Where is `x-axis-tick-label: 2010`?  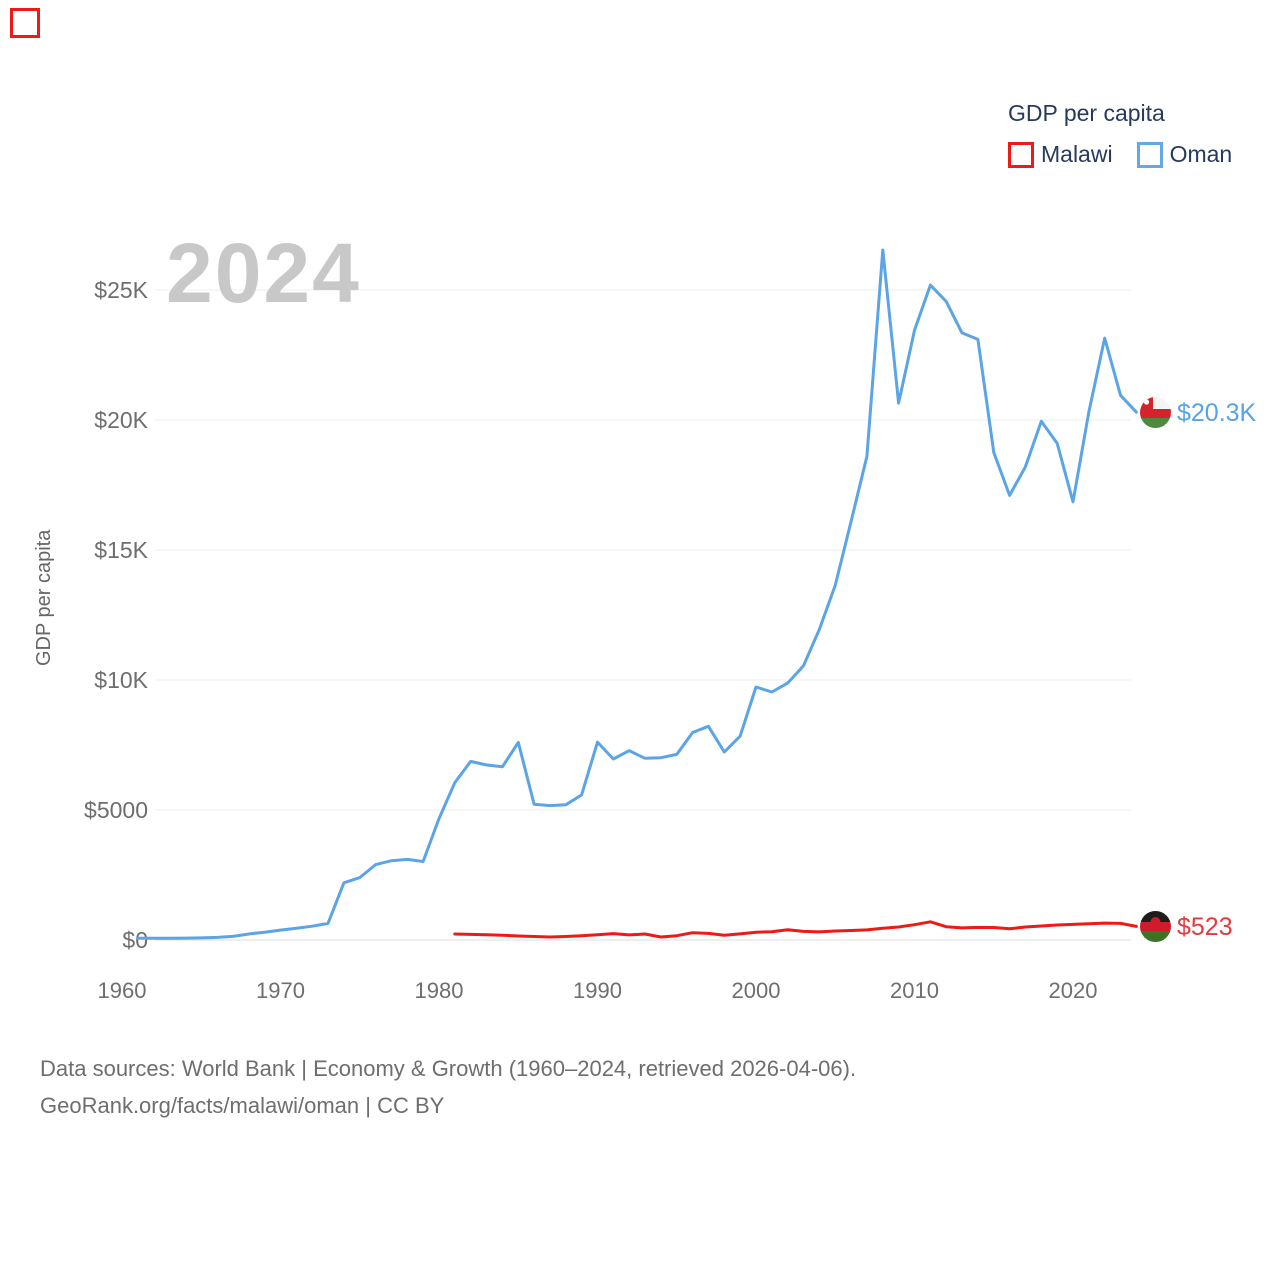 x-axis-tick-label: 2010 is located at coordinates (914, 990).